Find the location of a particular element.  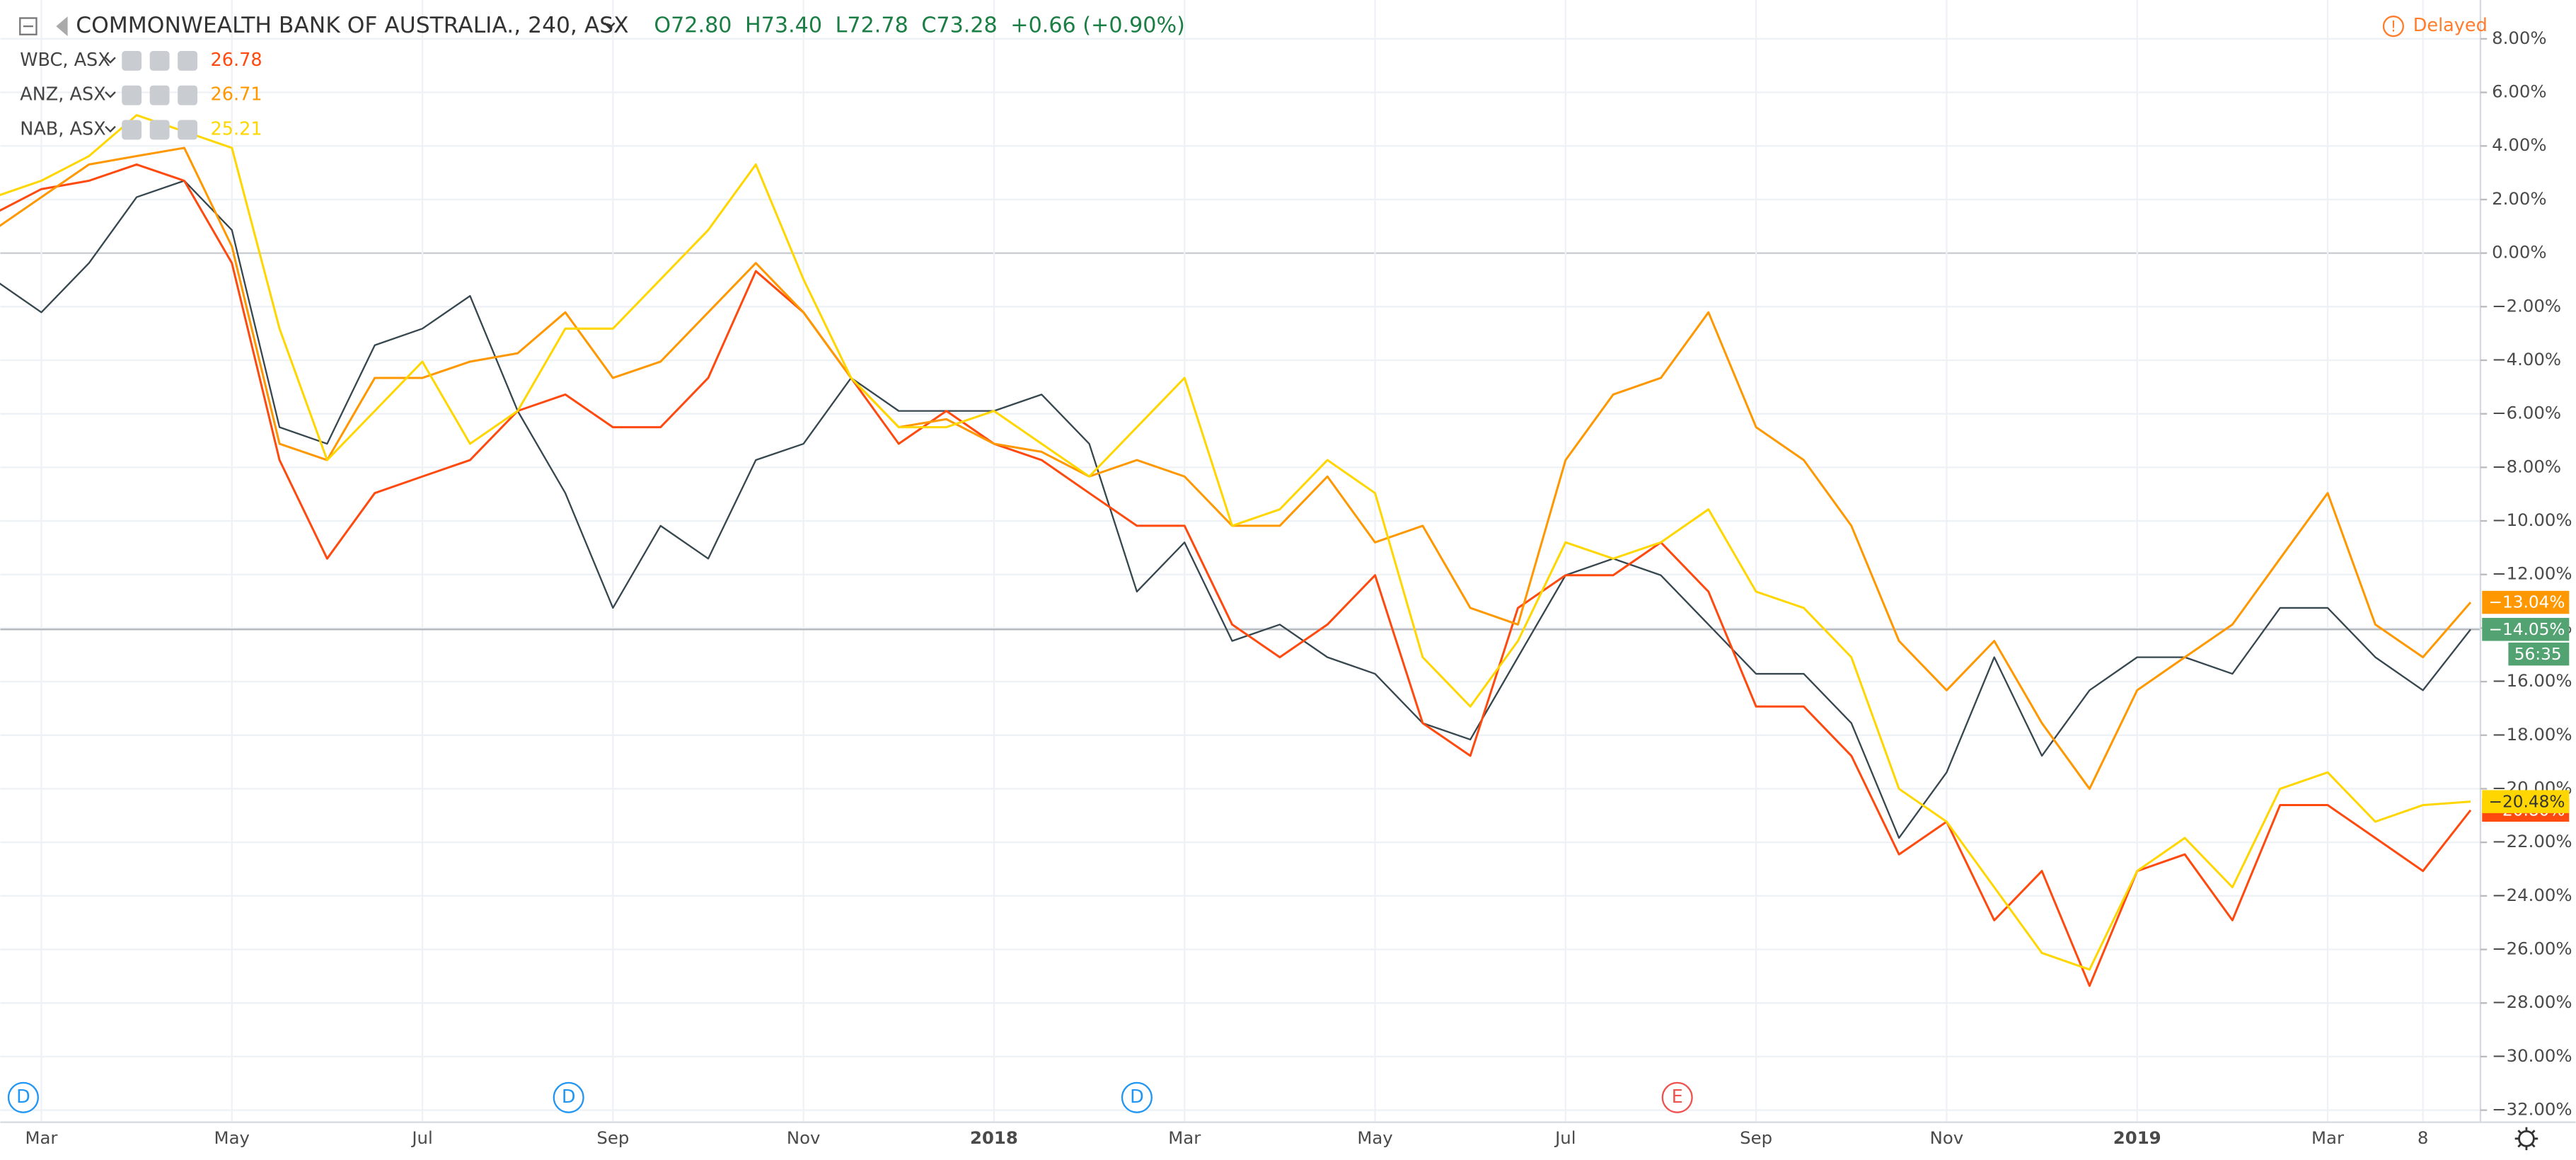

price-badge-label: −13.04% is located at coordinates (2527, 602).